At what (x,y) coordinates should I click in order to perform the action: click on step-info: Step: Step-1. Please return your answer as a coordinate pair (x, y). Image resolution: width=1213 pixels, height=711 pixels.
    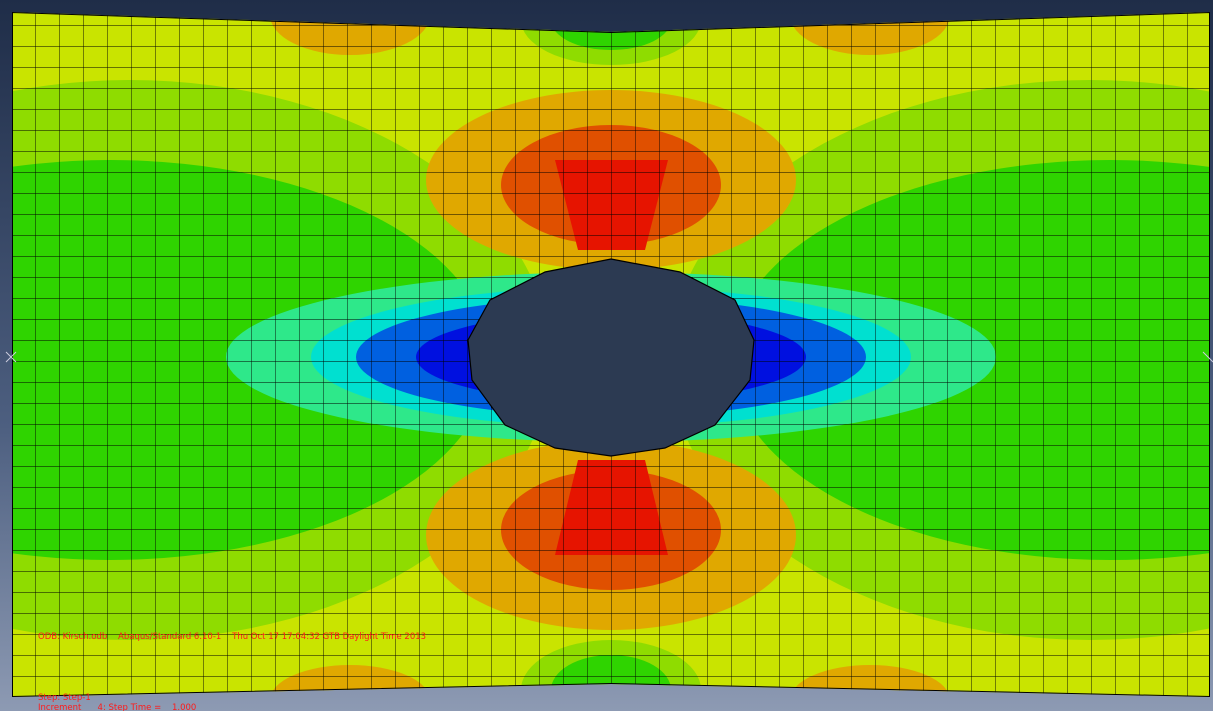
    Looking at the image, I should click on (64, 698).